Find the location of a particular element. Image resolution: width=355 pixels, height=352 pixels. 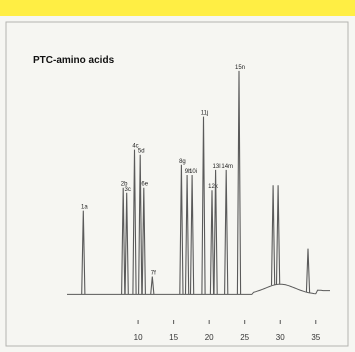

x-tick-label-25: 25 is located at coordinates (244, 337).